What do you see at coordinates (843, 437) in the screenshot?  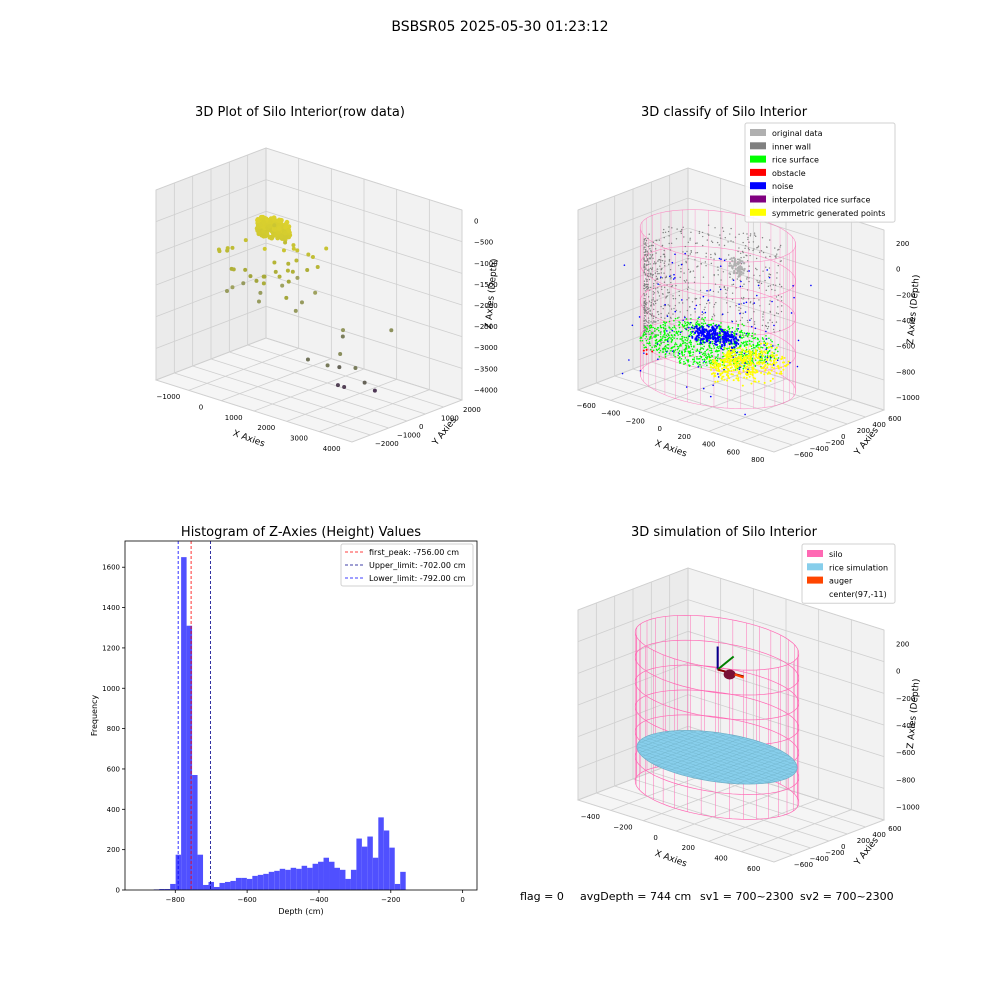 I see `p2-y-tick-label: 0` at bounding box center [843, 437].